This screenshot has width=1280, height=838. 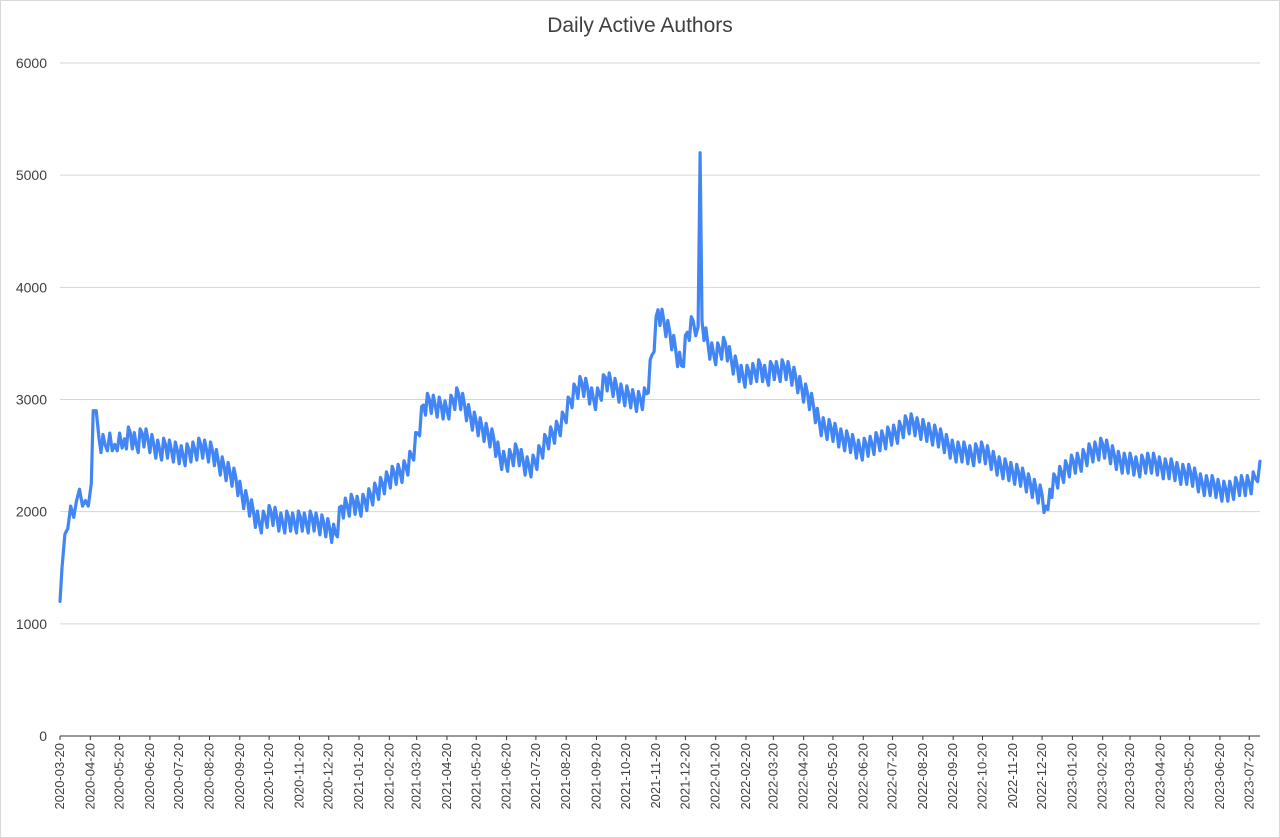 What do you see at coordinates (715, 776) in the screenshot?
I see `x-tick-label: 2022-01-20` at bounding box center [715, 776].